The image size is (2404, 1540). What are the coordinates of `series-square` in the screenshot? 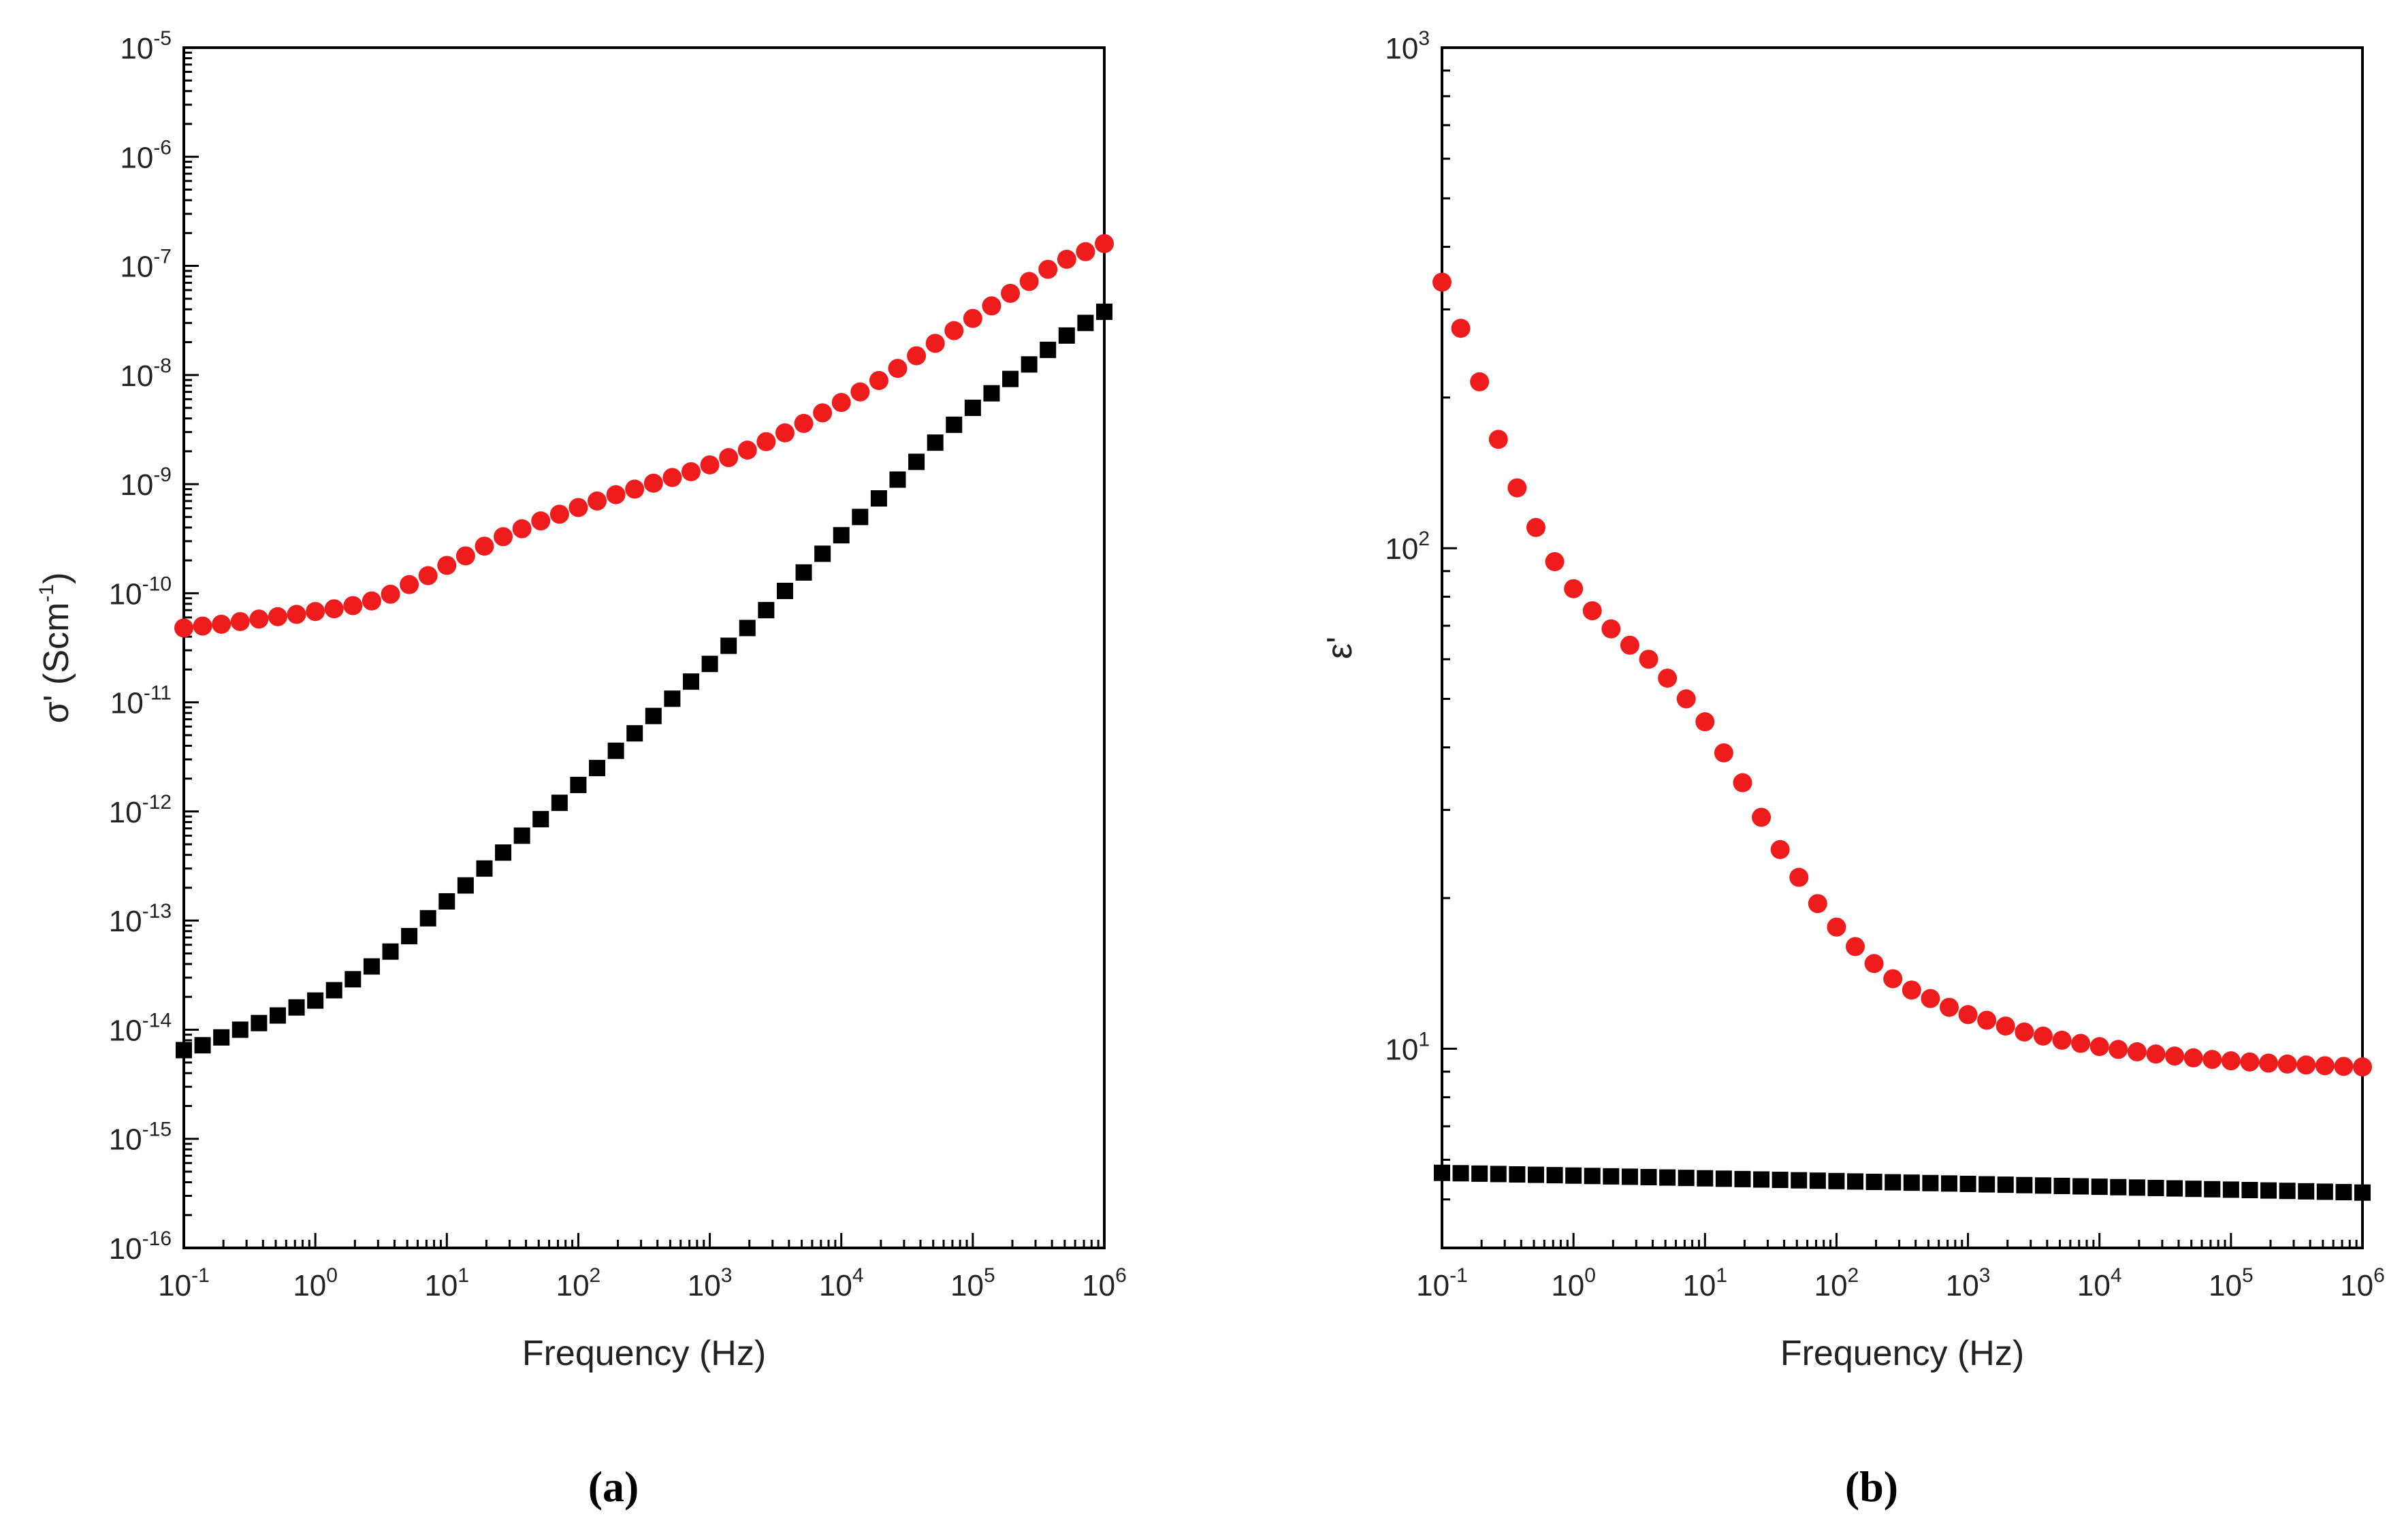 It's located at (1902, 1182).